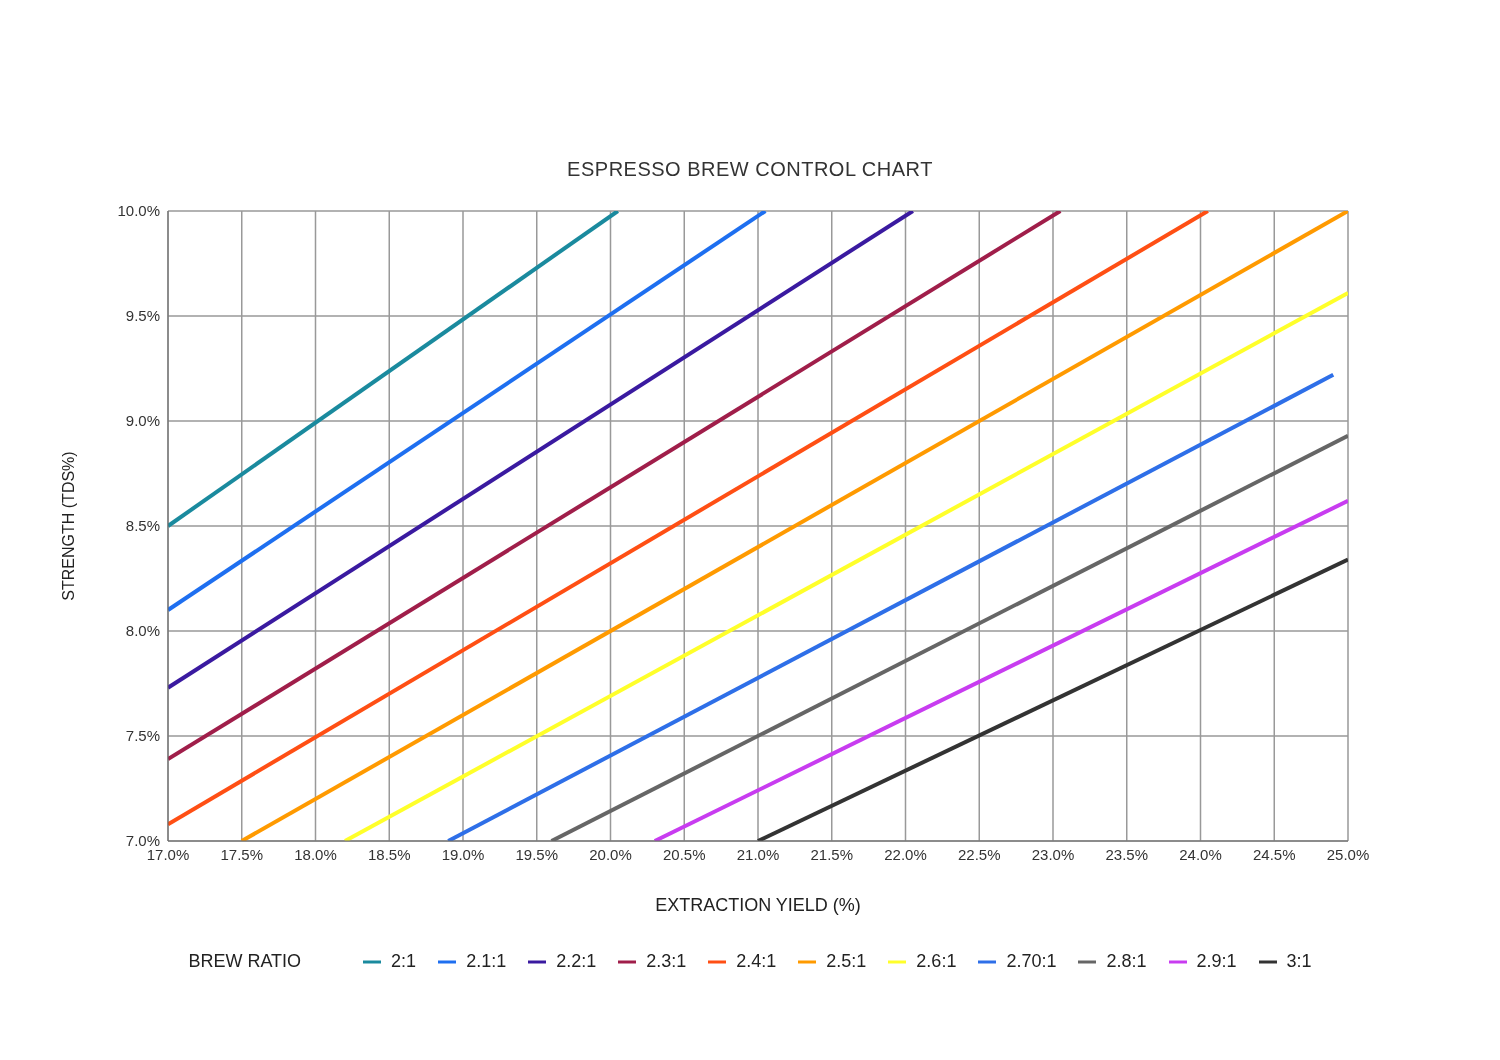  I want to click on x-tick-label: 21.5%, so click(832, 854).